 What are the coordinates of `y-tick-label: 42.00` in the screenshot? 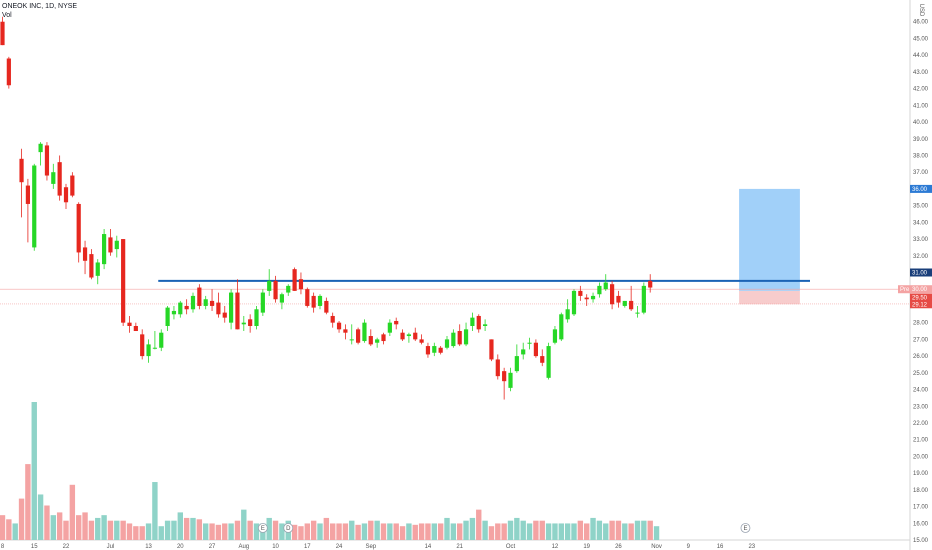 It's located at (921, 90).